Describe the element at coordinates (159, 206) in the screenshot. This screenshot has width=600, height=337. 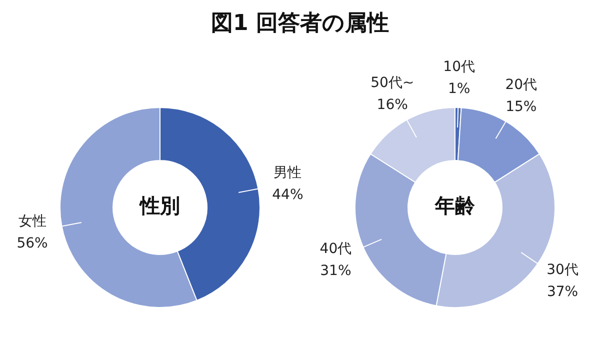
I see `text: 性別` at that location.